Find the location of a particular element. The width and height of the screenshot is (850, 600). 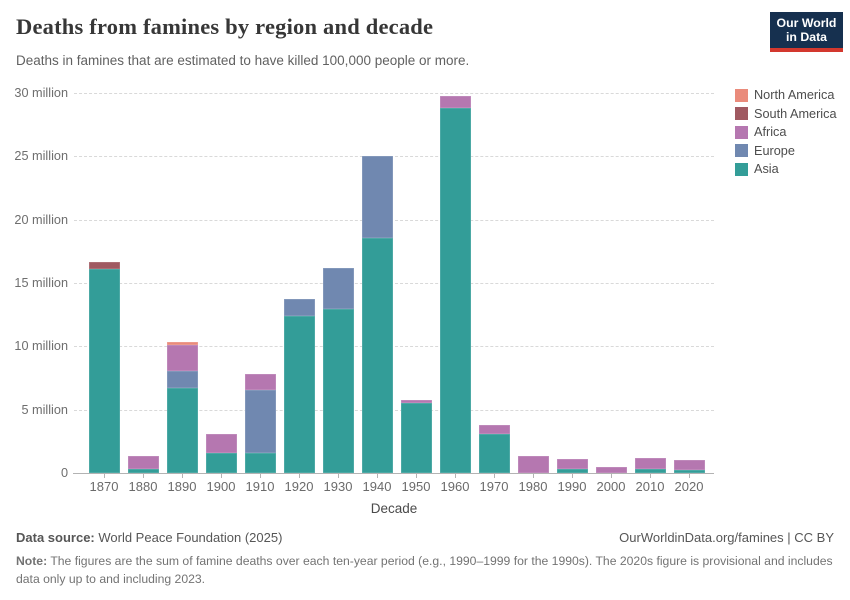

data-source-value: World Peace Foundation (2025) is located at coordinates (188, 537).